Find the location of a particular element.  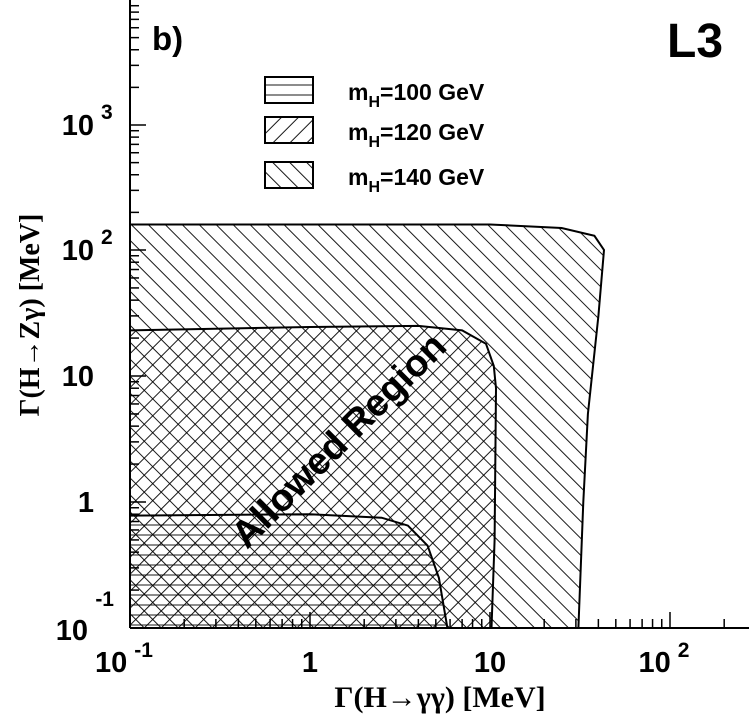

y-tick-label-exponent: 2 is located at coordinates (107, 237).